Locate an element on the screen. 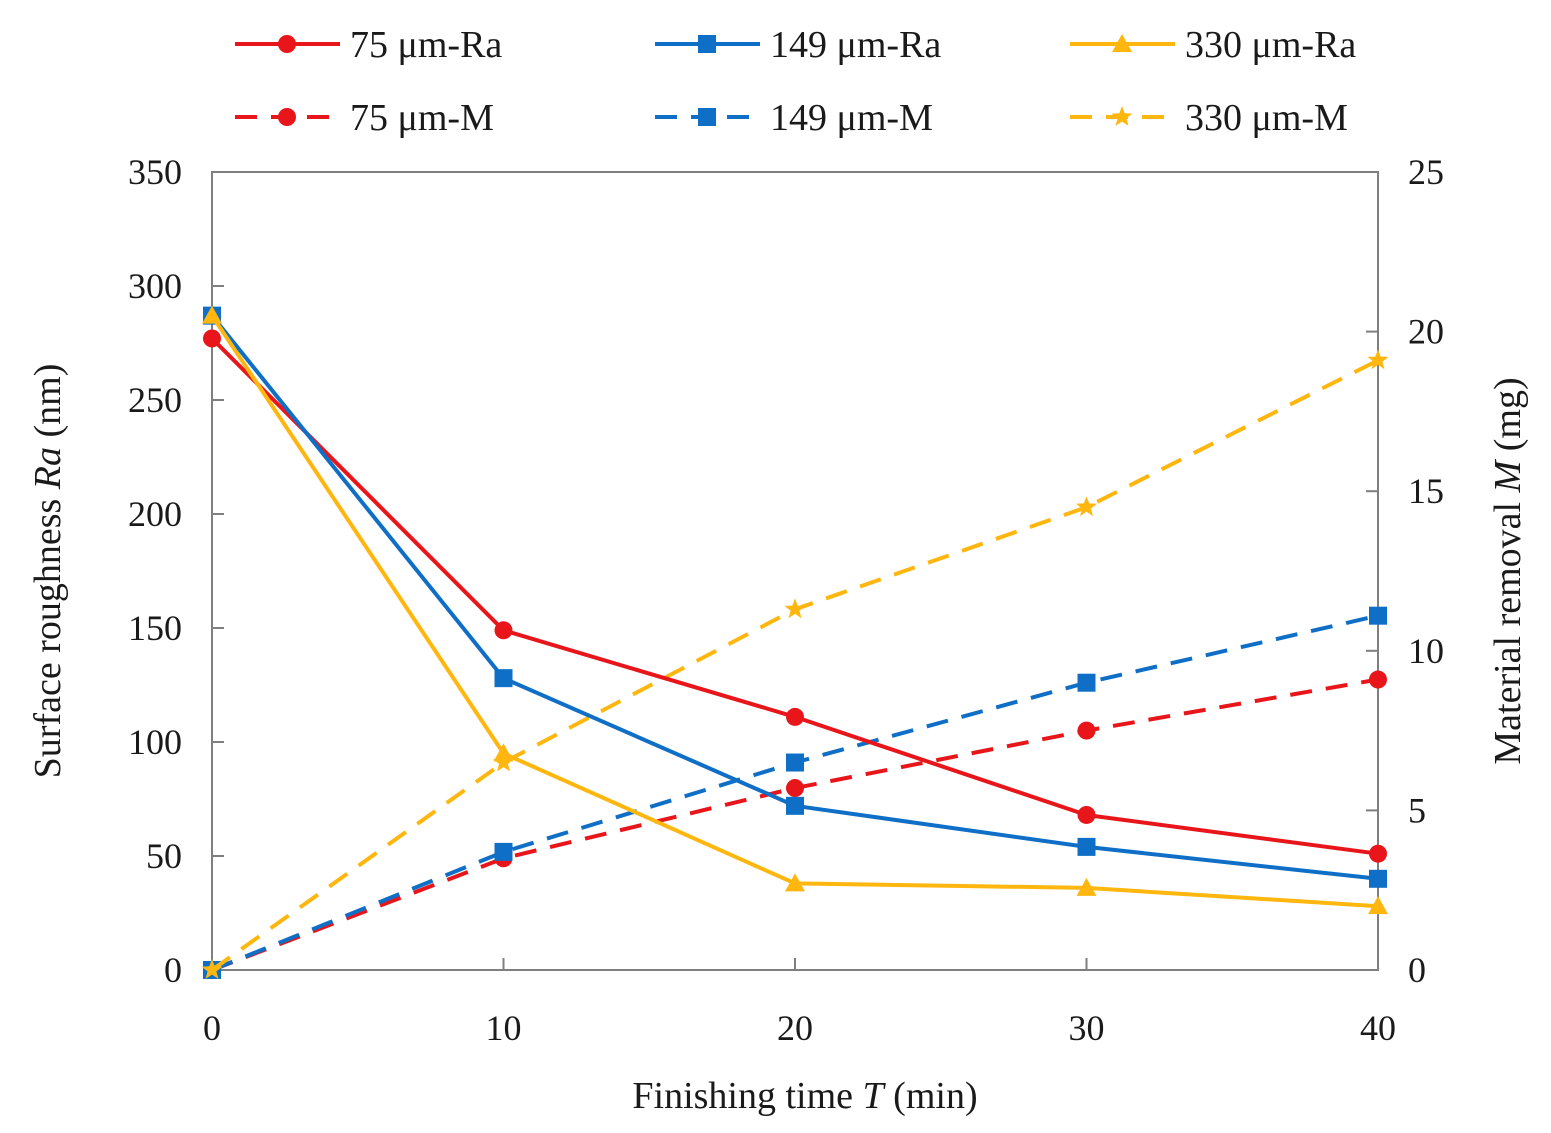  legend-label: 149 μm-Ra is located at coordinates (855, 45).